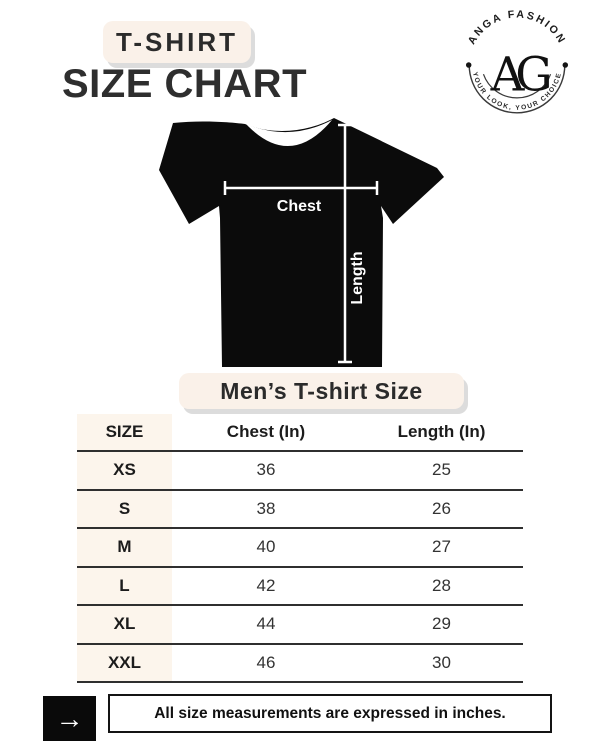  What do you see at coordinates (289, 133) in the screenshot?
I see `tshirt-collar` at bounding box center [289, 133].